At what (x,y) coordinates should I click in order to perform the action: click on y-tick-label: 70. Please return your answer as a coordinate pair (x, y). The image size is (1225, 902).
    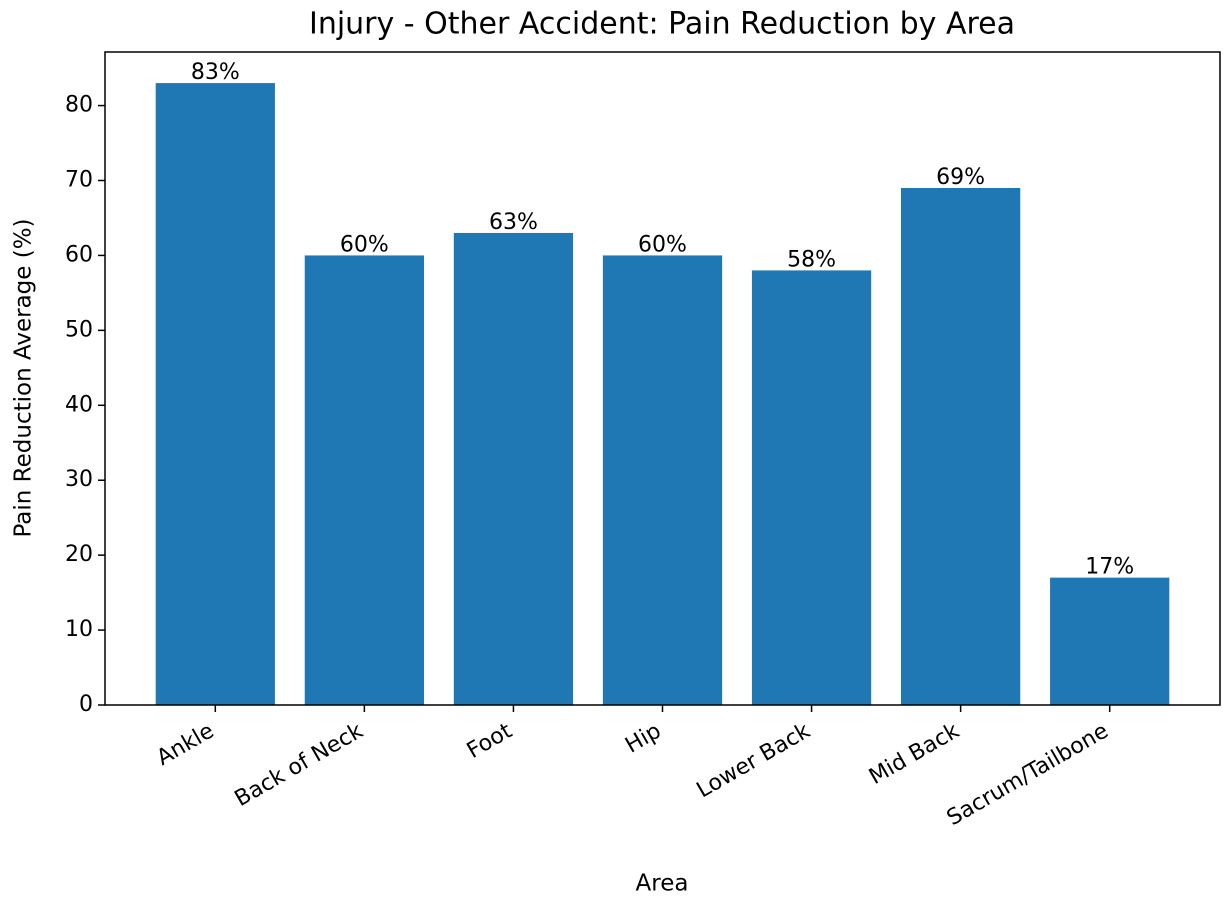
    Looking at the image, I should click on (79, 180).